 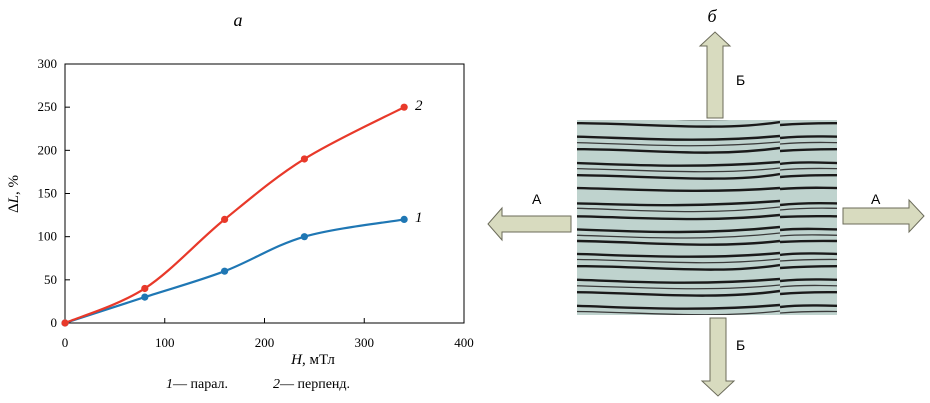 What do you see at coordinates (265, 342) in the screenshot?
I see `x-tick-label: 200` at bounding box center [265, 342].